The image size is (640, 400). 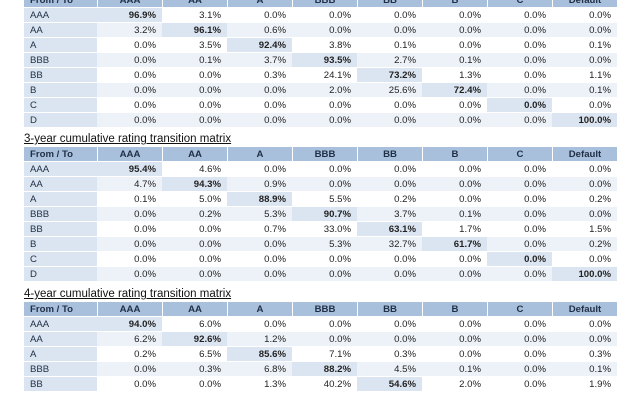 What do you see at coordinates (389, 214) in the screenshot?
I see `table-cell: 3.7%` at bounding box center [389, 214].